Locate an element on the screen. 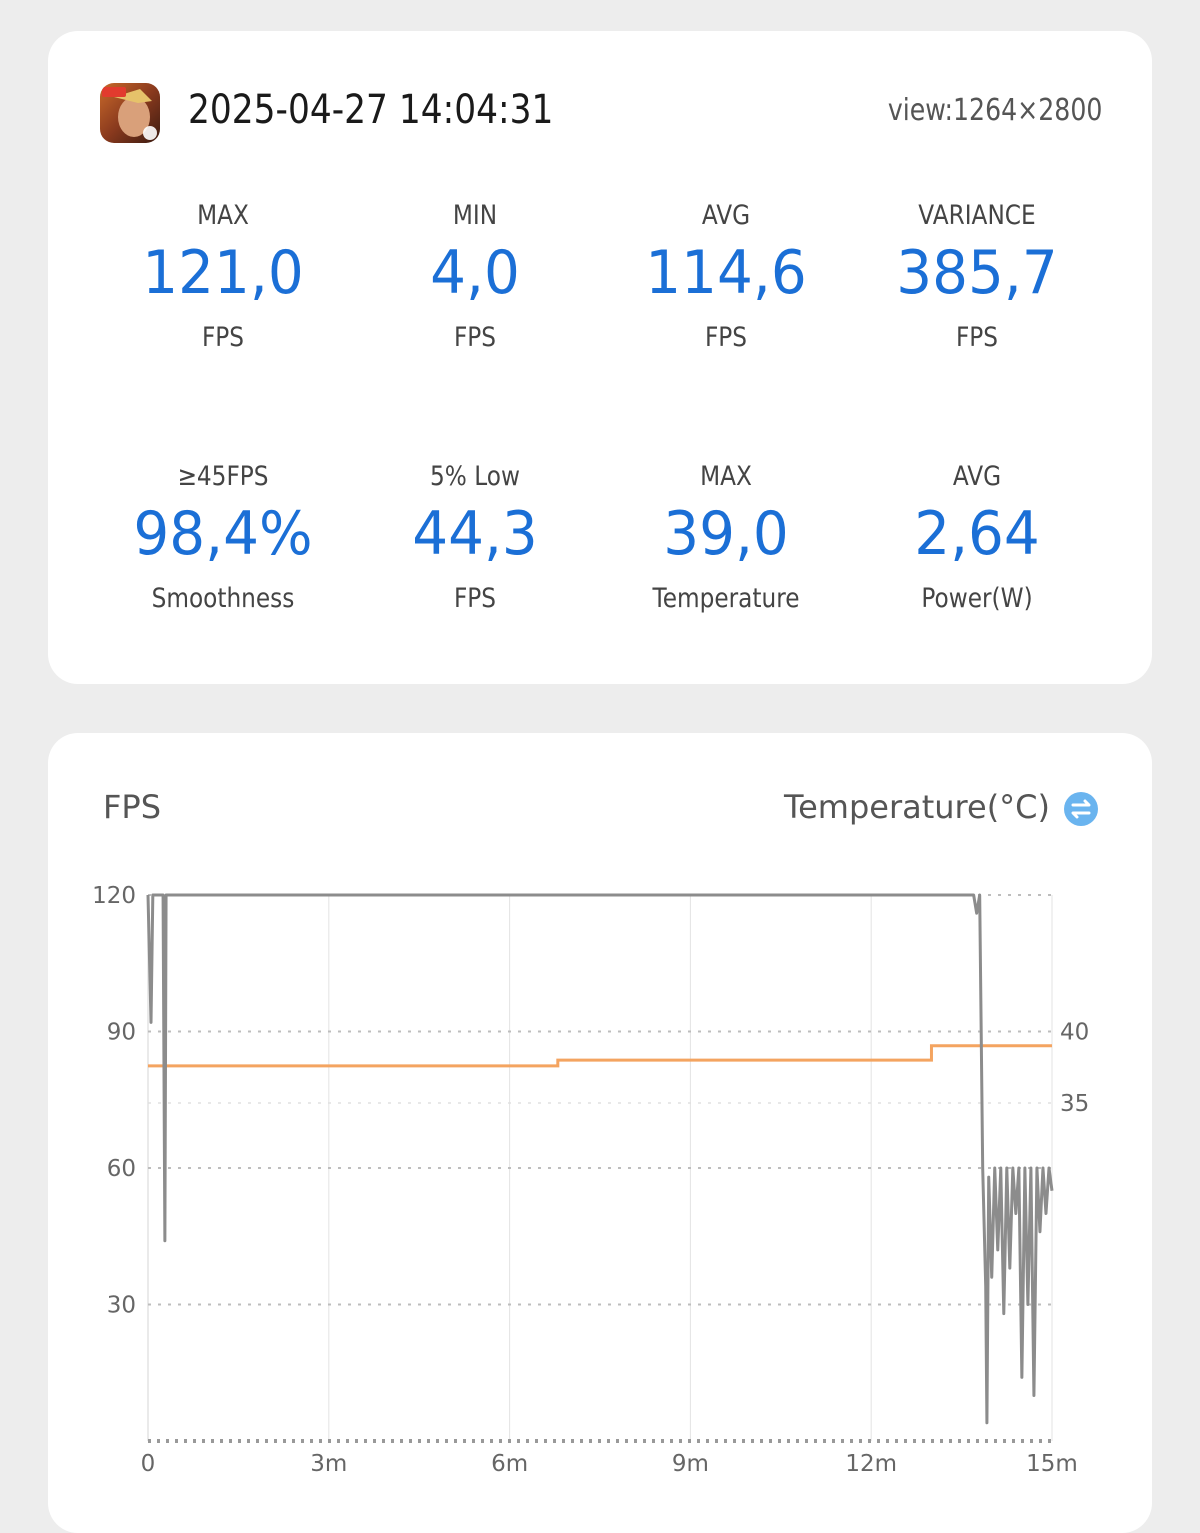 The height and width of the screenshot is (1533, 1200). y-tick-label: 90 is located at coordinates (121, 1033).